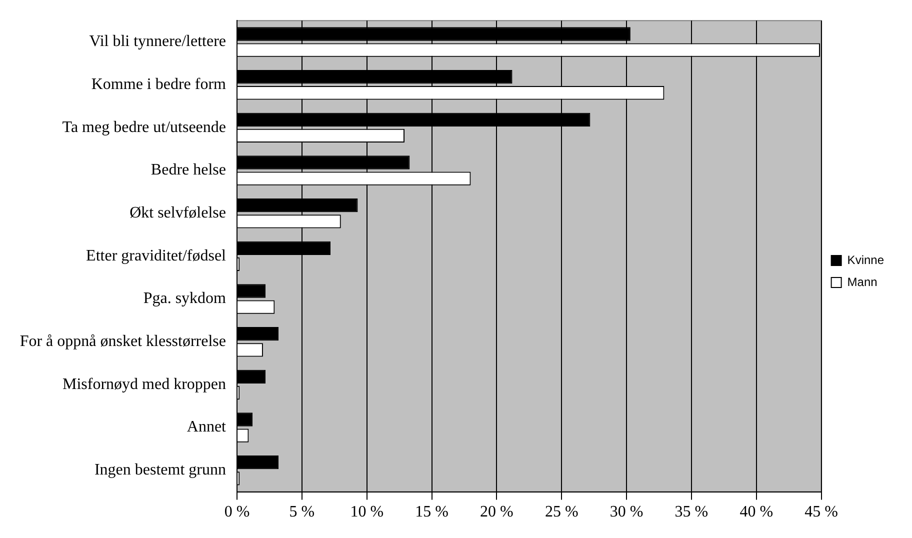 The image size is (912, 538). I want to click on x-tick-label: 25 %, so click(561, 512).